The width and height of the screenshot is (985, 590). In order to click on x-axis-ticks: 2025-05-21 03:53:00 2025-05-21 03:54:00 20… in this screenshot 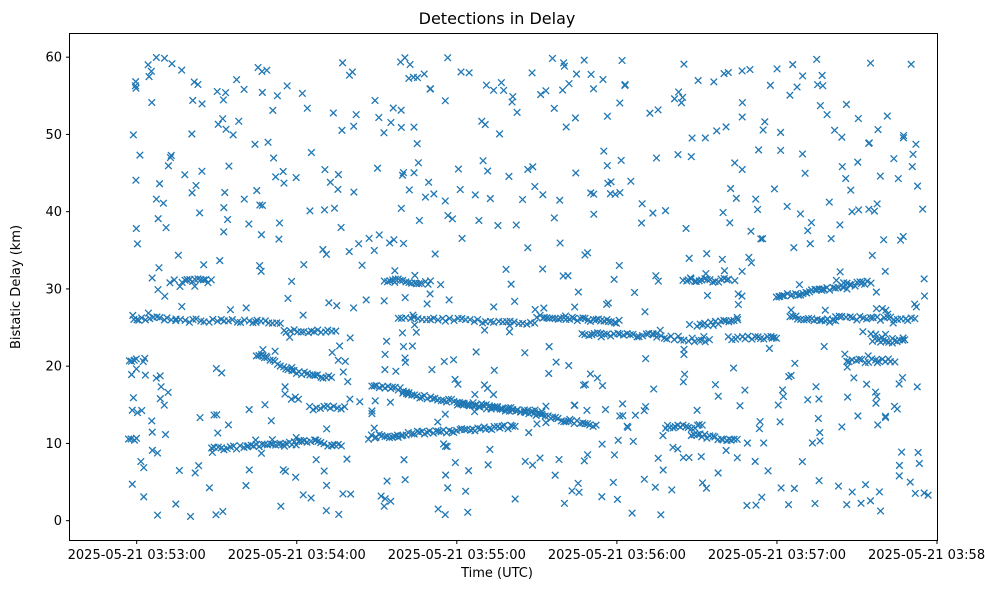, I will do `click(526, 551)`.